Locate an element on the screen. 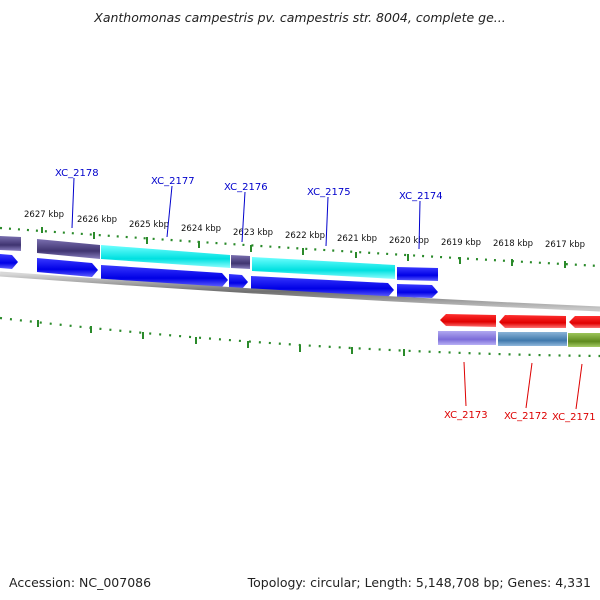  gene-label-xc2178: XC_2178 is located at coordinates (77, 173).